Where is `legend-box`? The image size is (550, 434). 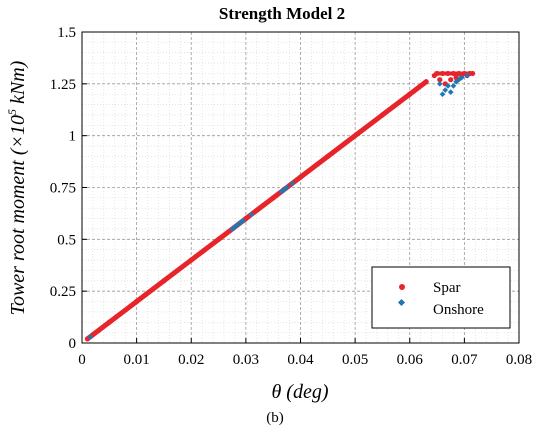 legend-box is located at coordinates (441, 297).